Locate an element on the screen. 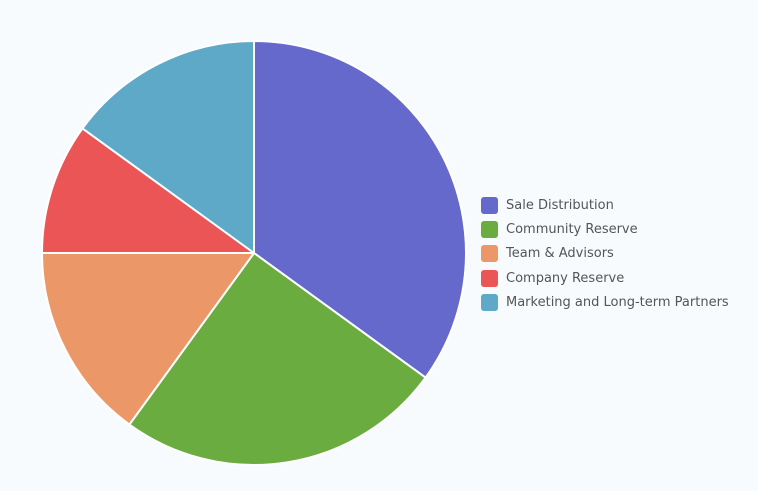  legend-item-team-advisors: Team & Advisors is located at coordinates (605, 254).